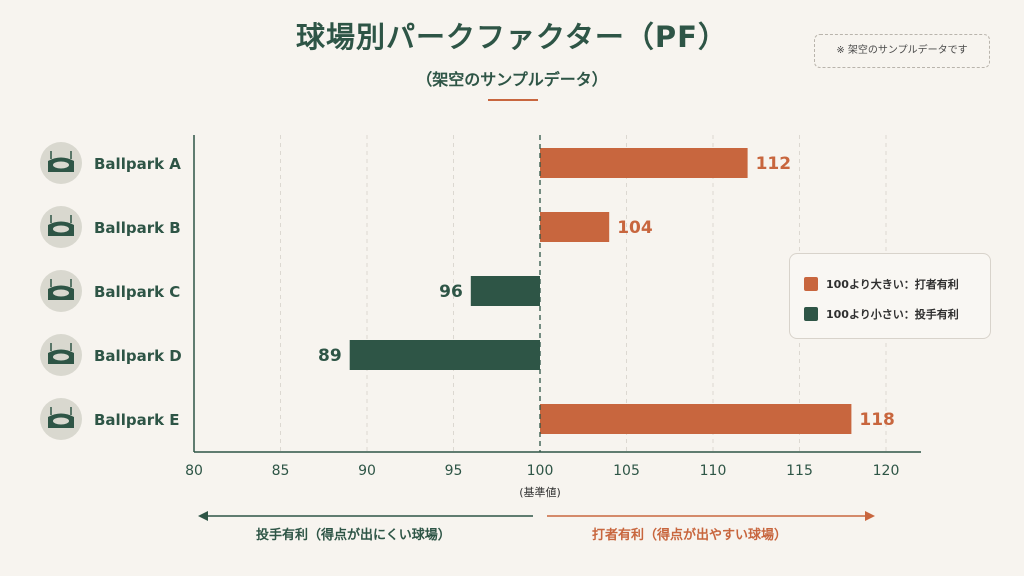 Image resolution: width=1024 pixels, height=576 pixels. Describe the element at coordinates (367, 471) in the screenshot. I see `x-tick-label-90: 90` at that location.